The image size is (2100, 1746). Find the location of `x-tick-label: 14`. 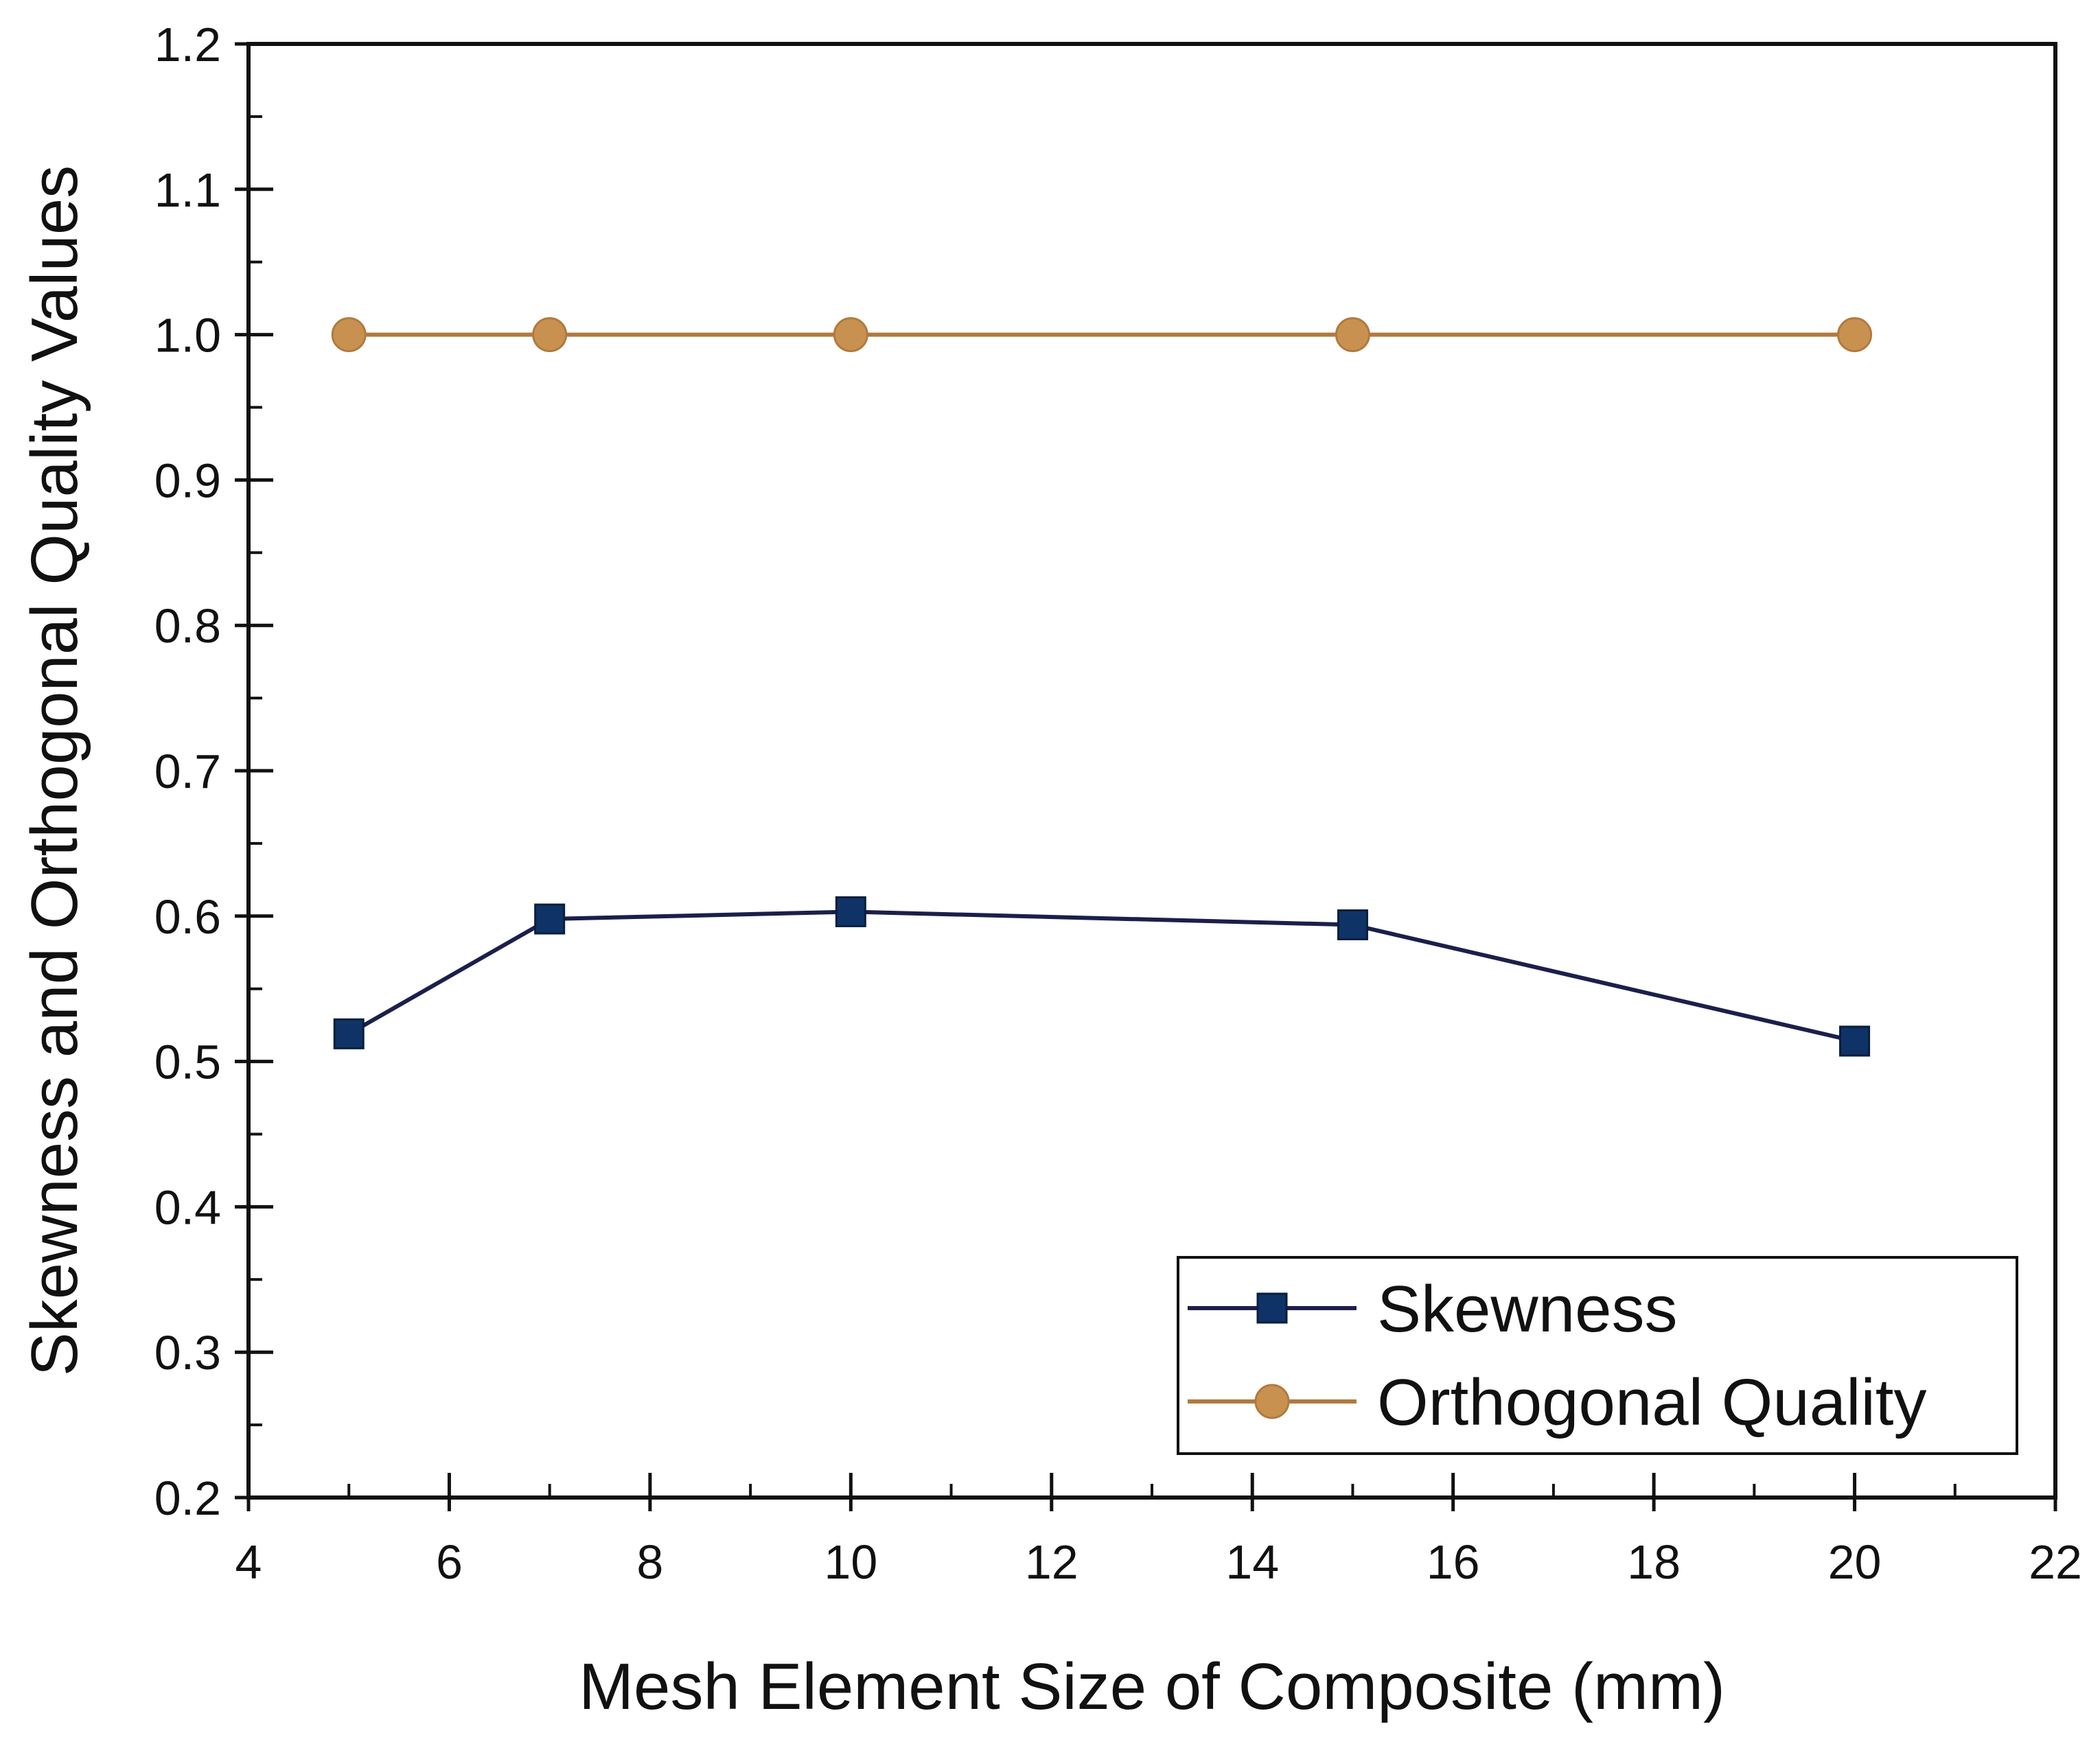

x-tick-label: 14 is located at coordinates (1252, 1562).